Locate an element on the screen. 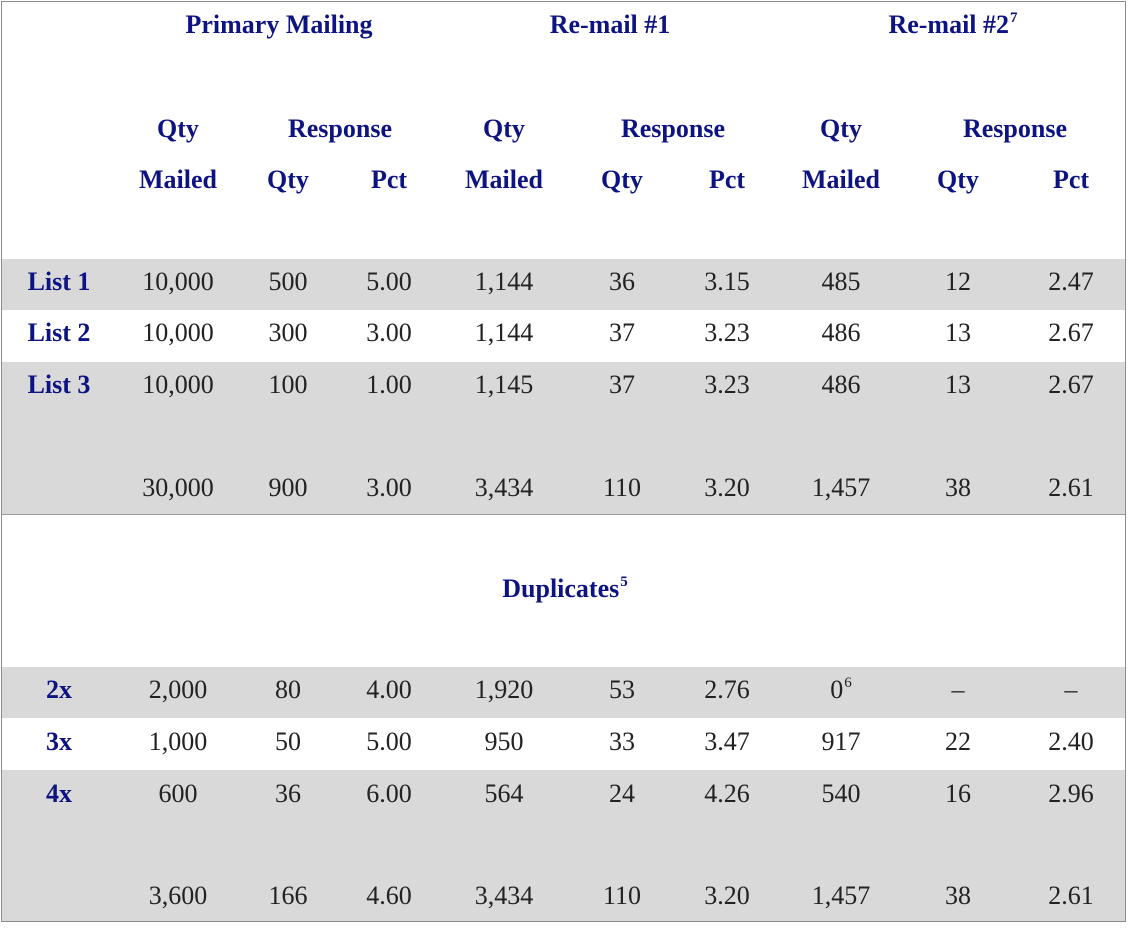 The image size is (1128, 928). total-cell: 4.60 is located at coordinates (389, 895).